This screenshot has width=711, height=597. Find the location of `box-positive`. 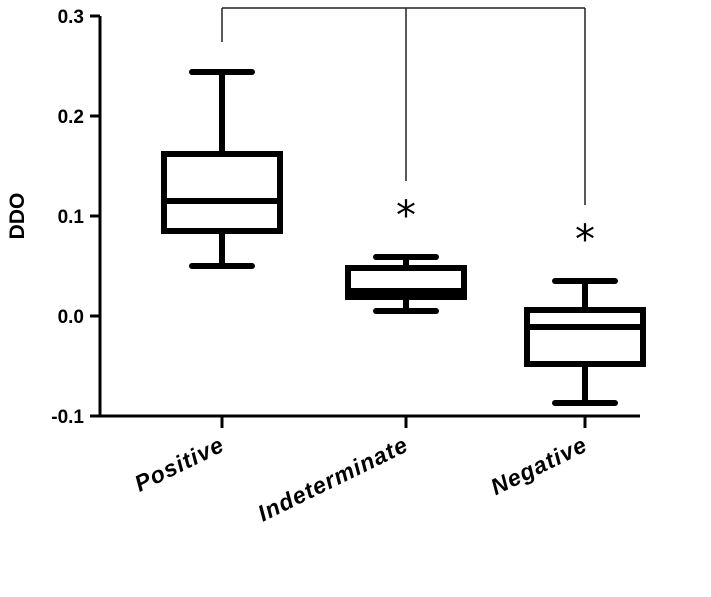

box-positive is located at coordinates (222, 169).